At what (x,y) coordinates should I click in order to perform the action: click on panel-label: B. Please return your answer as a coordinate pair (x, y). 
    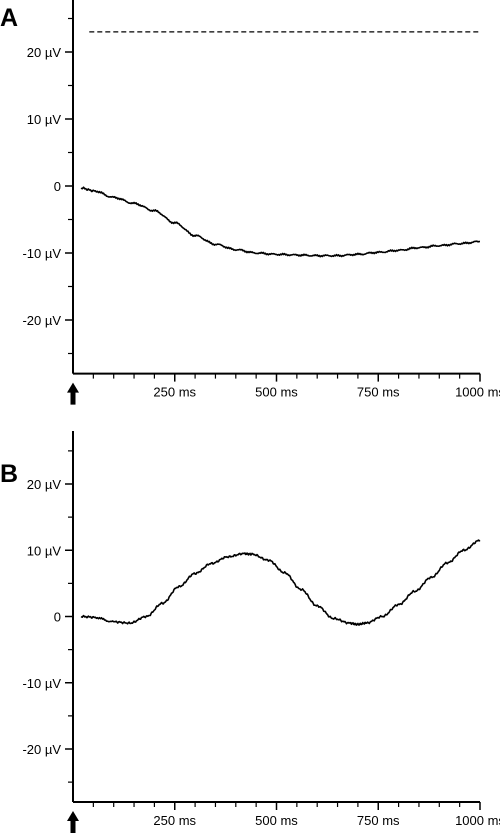
    Looking at the image, I should click on (9, 474).